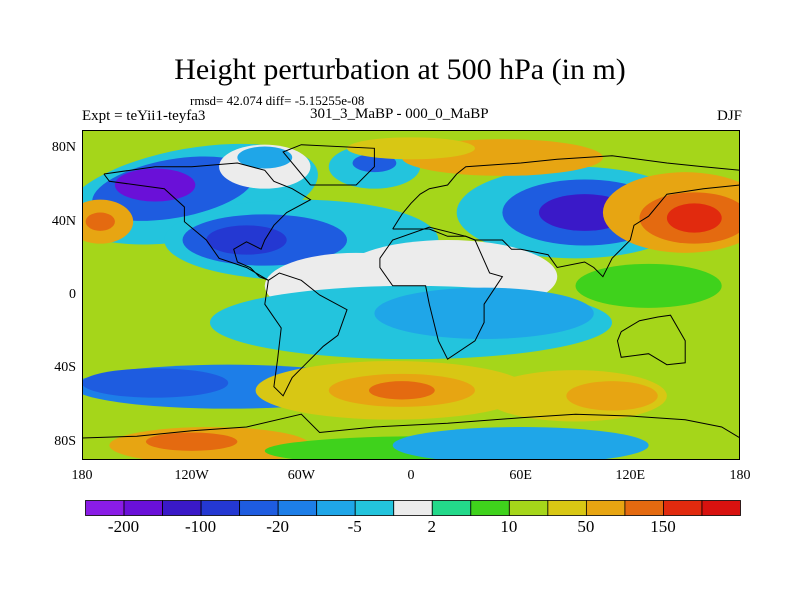  What do you see at coordinates (729, 116) in the screenshot?
I see `season-label: DJF` at bounding box center [729, 116].